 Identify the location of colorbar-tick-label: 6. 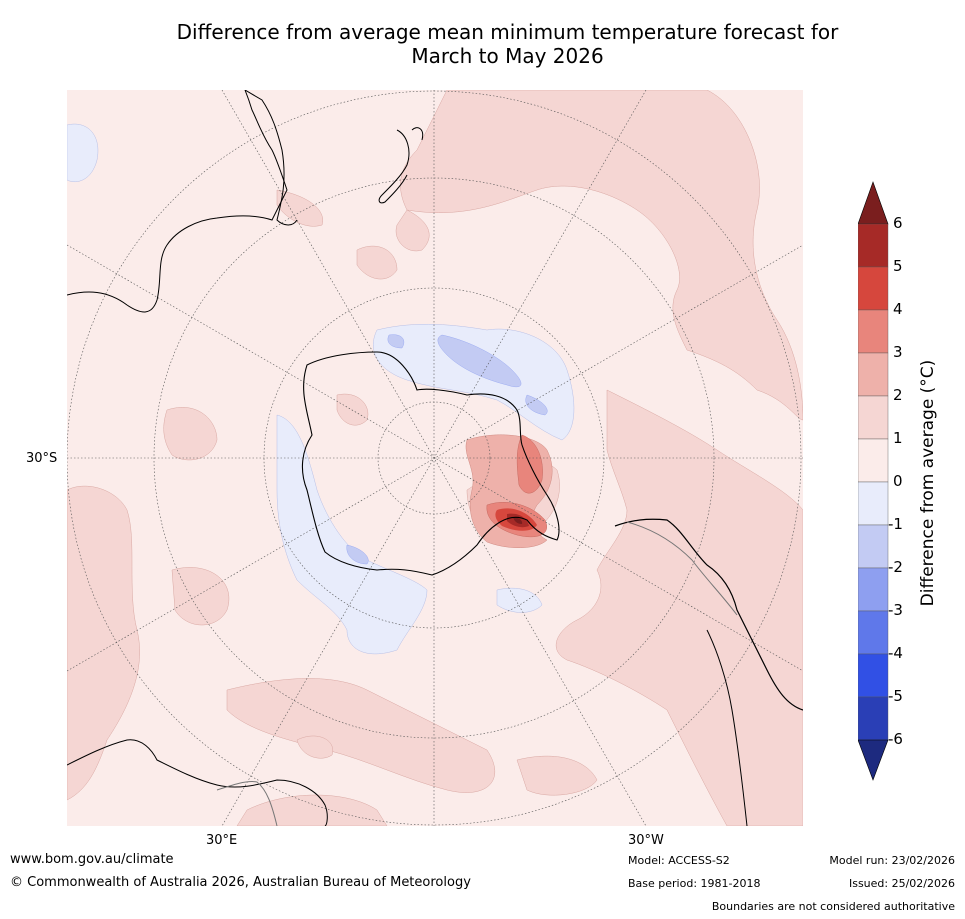
(898, 223).